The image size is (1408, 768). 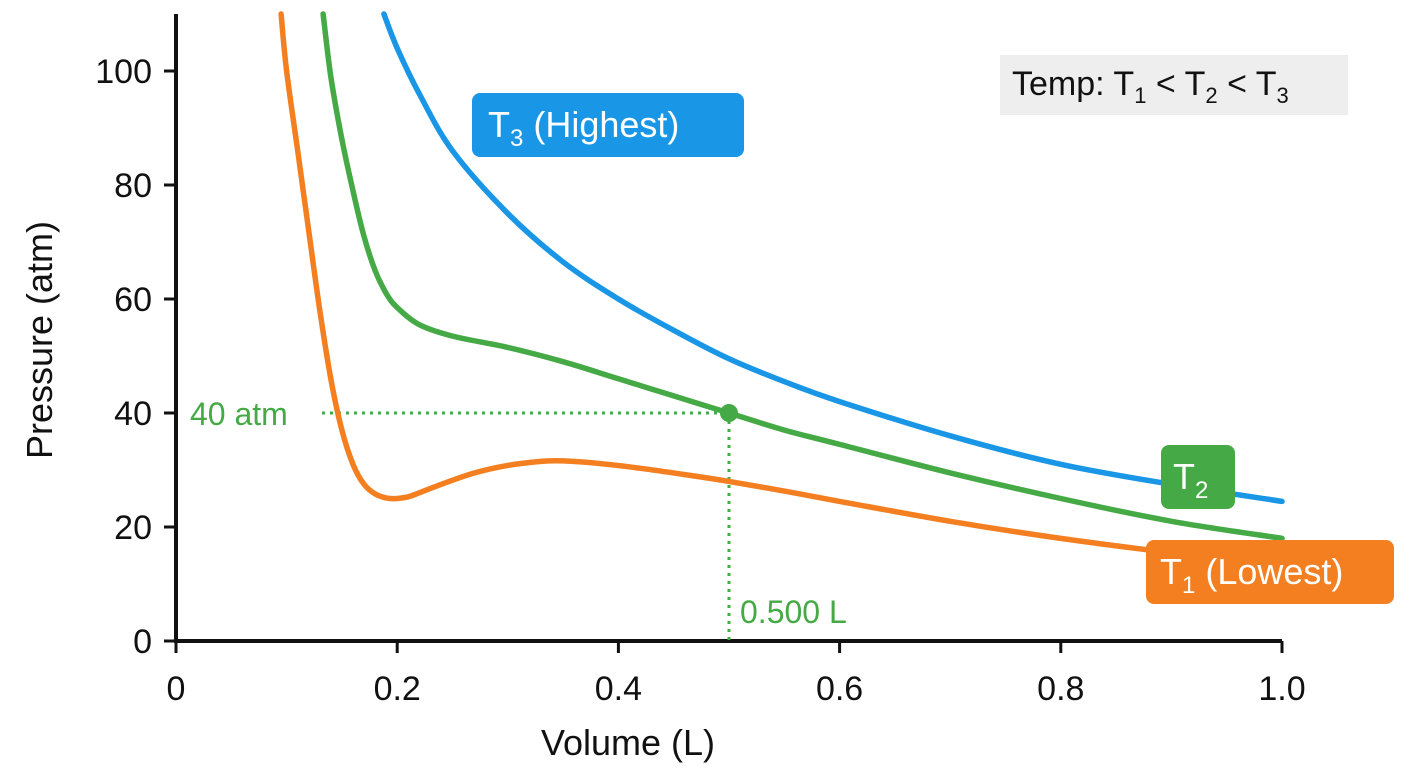 I want to click on label-subscript: 1, so click(x=1188, y=585).